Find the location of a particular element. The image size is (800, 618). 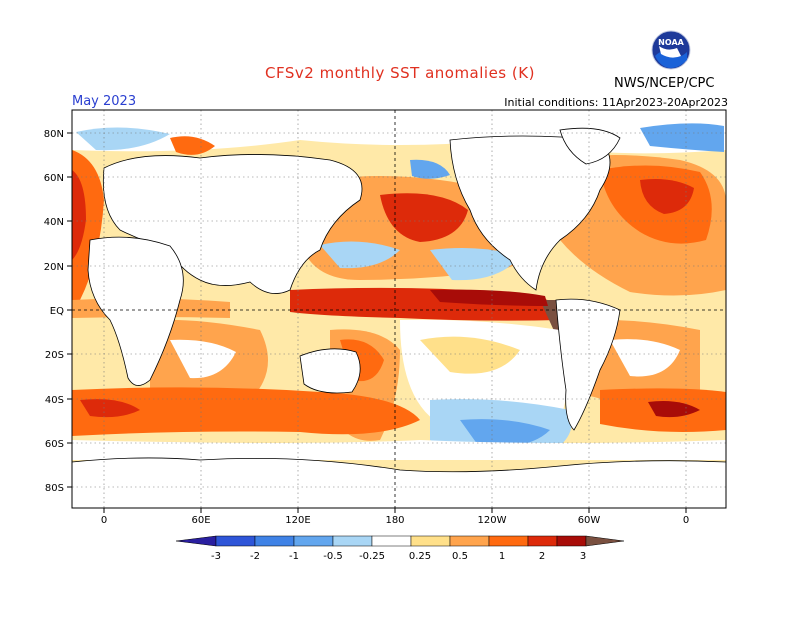

initial-conditions: Initial conditions: 11Apr2023-20Apr2023 is located at coordinates (616, 102).